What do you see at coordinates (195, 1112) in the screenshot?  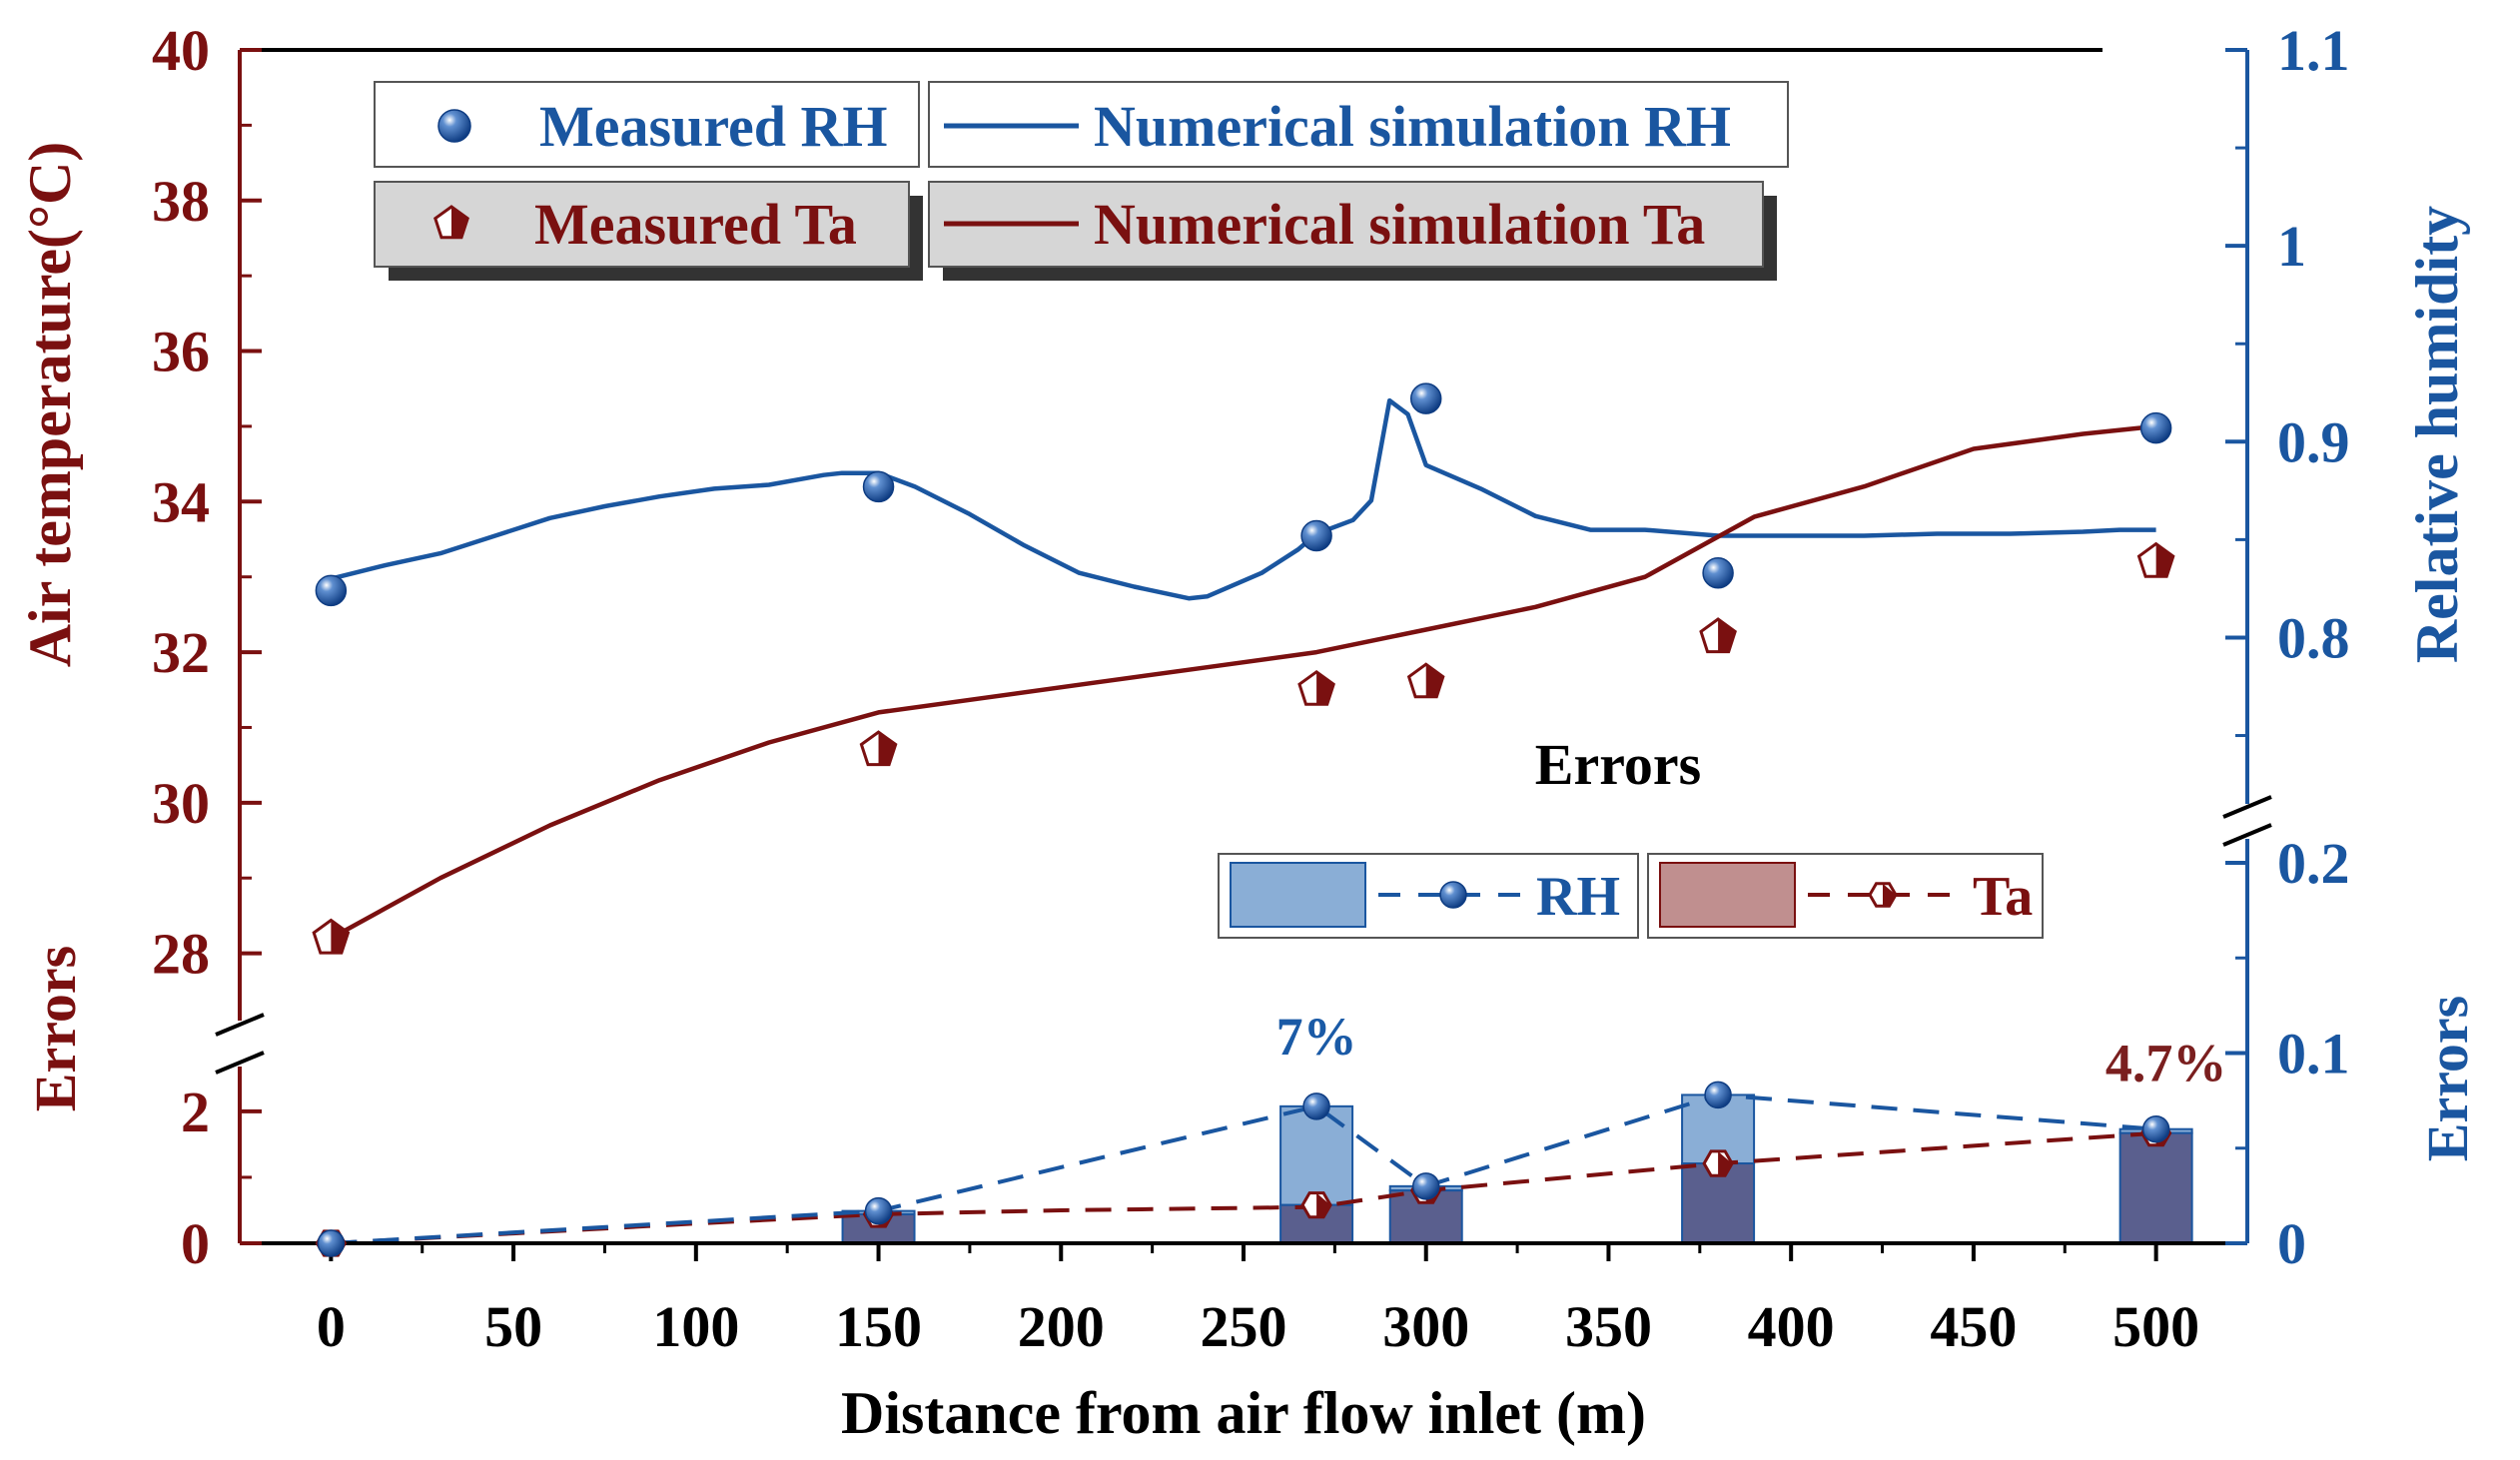 I see `ta-error-tick-label: 2` at bounding box center [195, 1112].